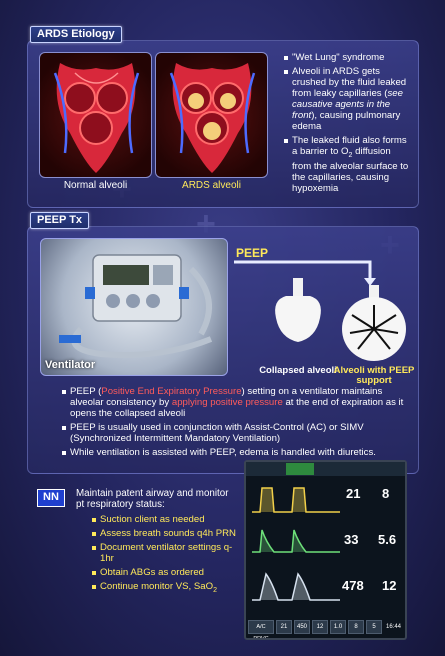 The image size is (445, 656). I want to click on nn-item: Continue monitor VS, SaO2, so click(166, 588).